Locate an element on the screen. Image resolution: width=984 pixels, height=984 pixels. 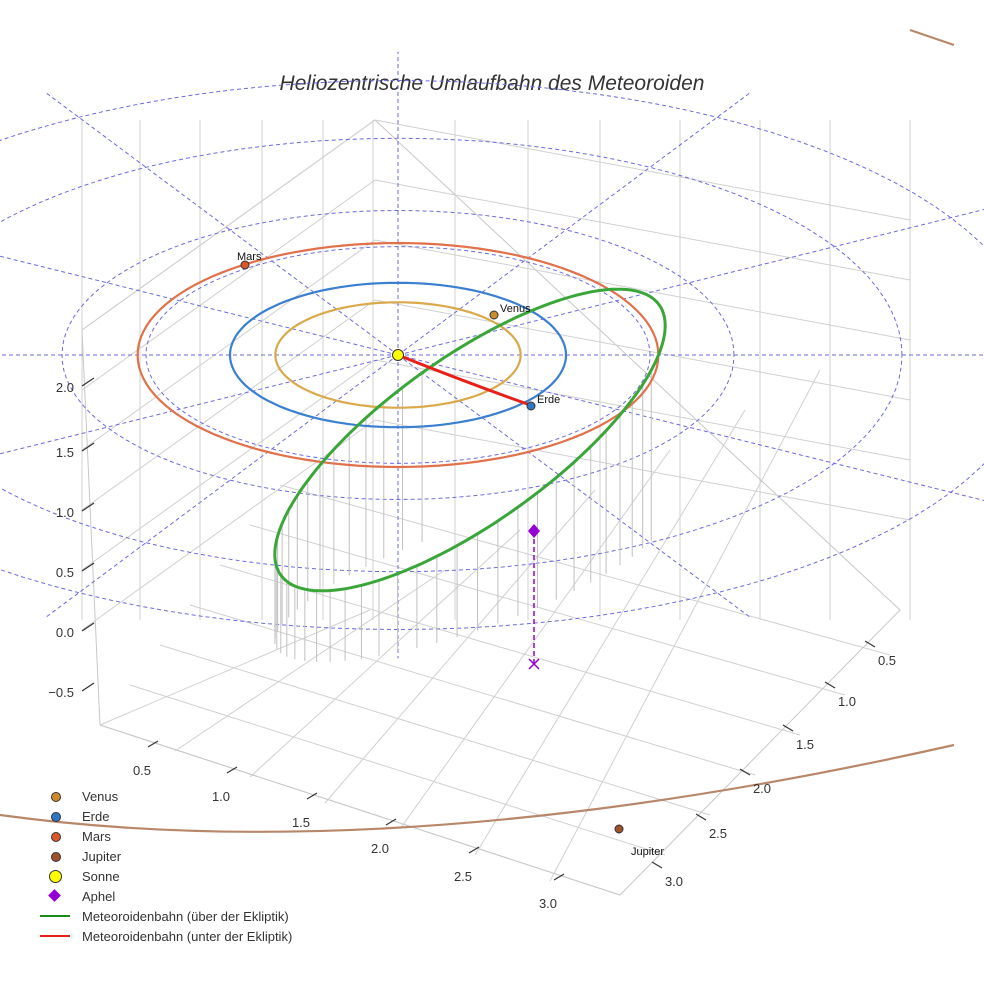
legend-item: Jupiter is located at coordinates (166, 856).